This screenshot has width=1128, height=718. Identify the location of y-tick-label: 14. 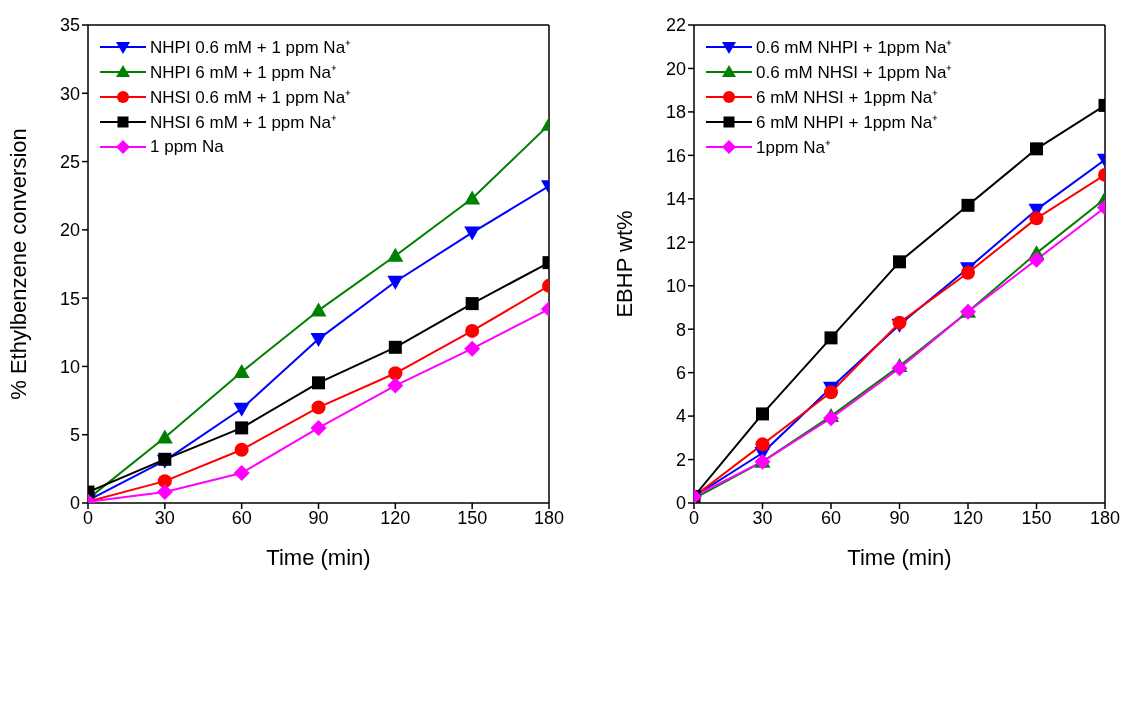
(675, 199).